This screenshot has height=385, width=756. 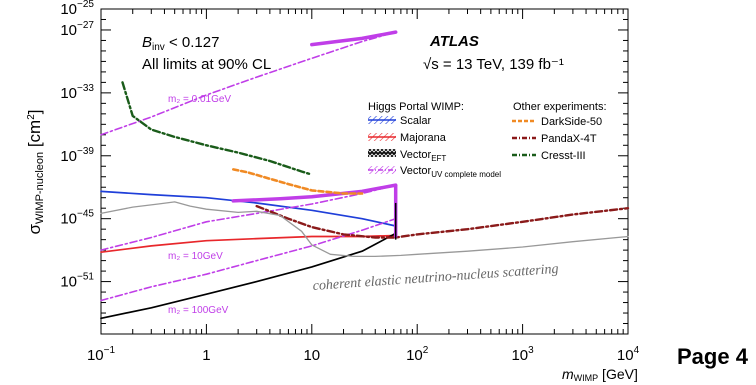 What do you see at coordinates (77, 218) in the screenshot?
I see `y-tick-label: 10−45` at bounding box center [77, 218].